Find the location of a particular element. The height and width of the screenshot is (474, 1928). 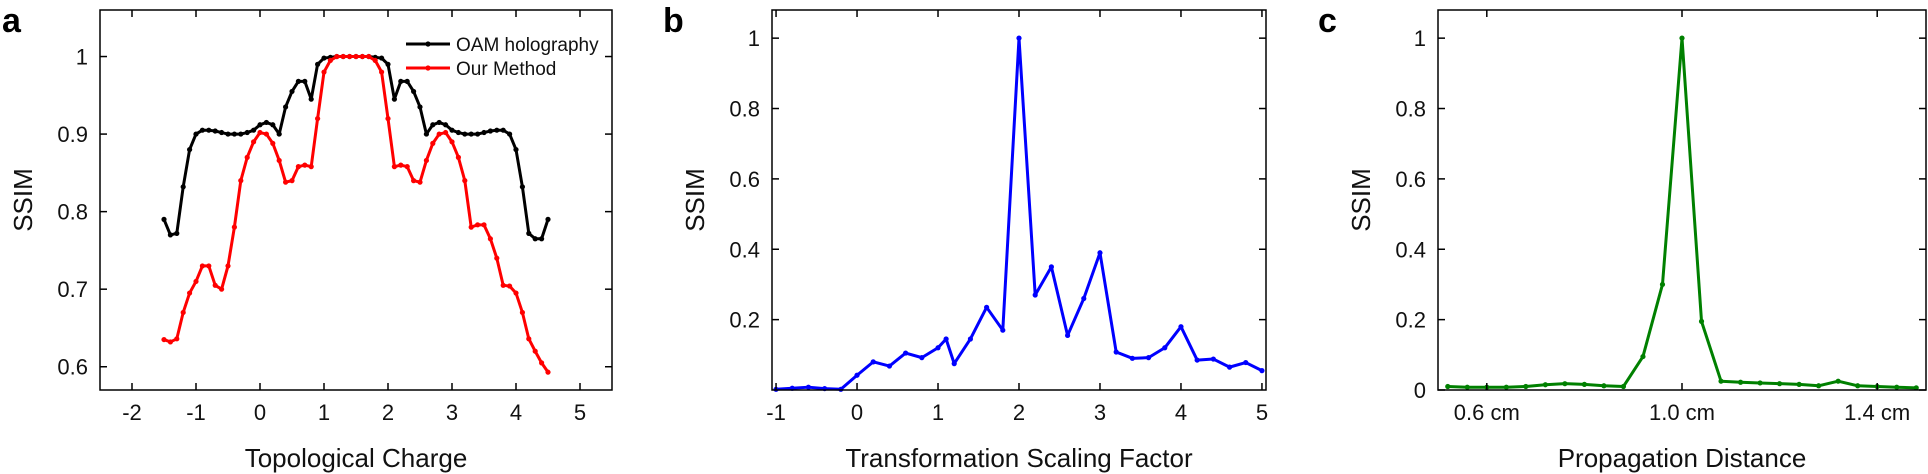

y-tick-label: 0.9 is located at coordinates (72, 134).